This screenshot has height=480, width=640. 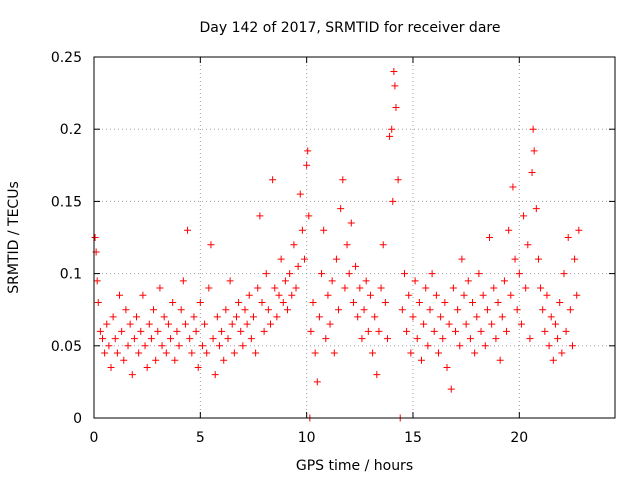 I want to click on y-tick-label: 0.1, so click(x=71, y=275).